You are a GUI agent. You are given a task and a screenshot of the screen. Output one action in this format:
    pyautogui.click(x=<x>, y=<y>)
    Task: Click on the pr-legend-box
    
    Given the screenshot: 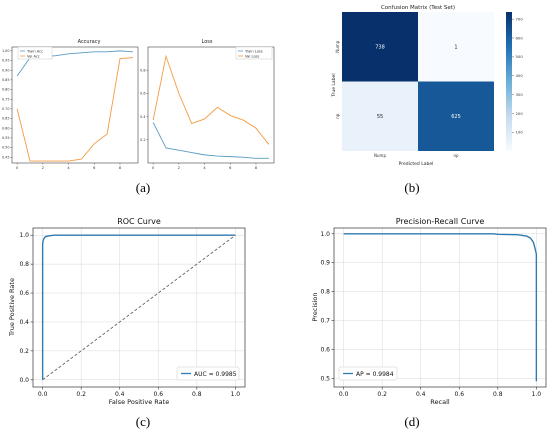 What is the action you would take?
    pyautogui.click(x=368, y=373)
    